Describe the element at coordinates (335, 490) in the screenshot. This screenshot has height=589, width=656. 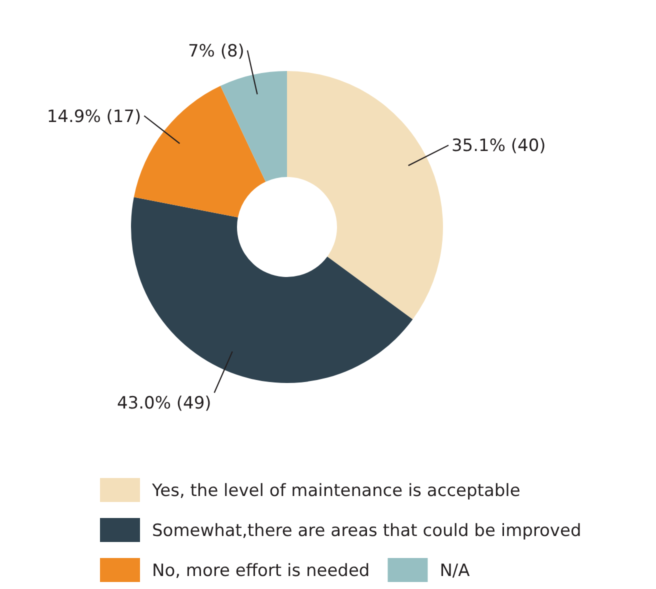
I see `legend-label: Yes, the level of maintenance is acceptable` at that location.